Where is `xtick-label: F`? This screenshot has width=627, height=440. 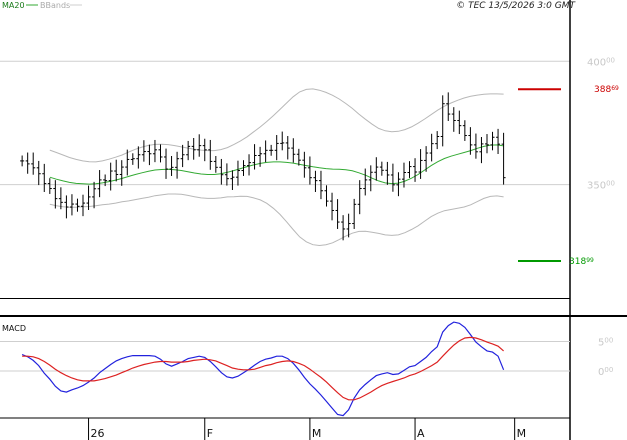
xtick-label: F is located at coordinates (210, 433).